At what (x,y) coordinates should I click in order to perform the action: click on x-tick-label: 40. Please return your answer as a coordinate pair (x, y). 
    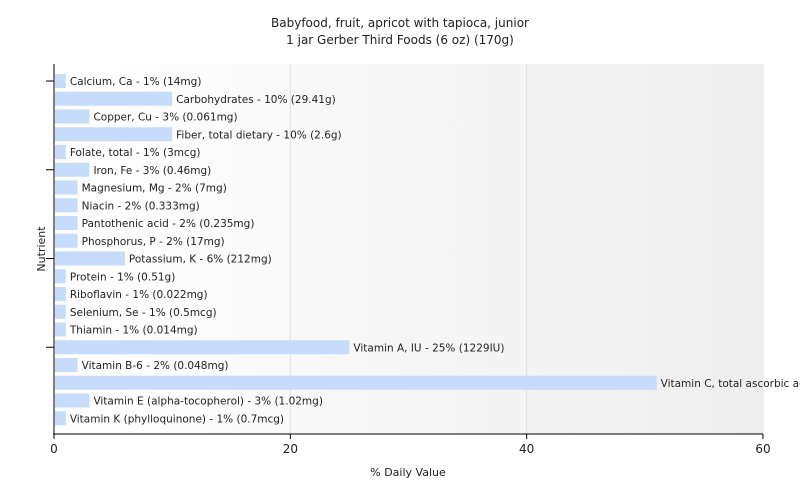
    Looking at the image, I should click on (526, 449).